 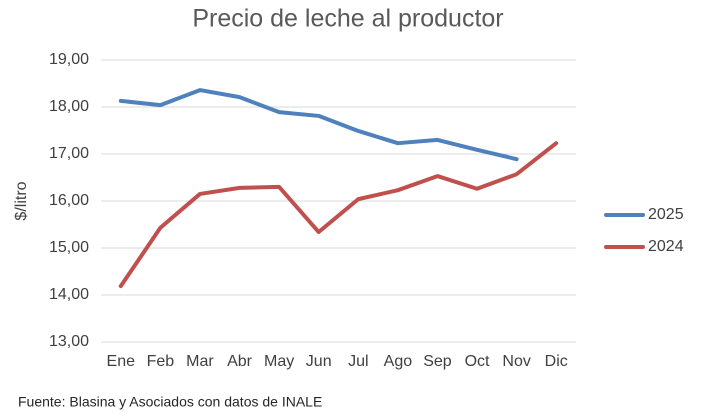 What do you see at coordinates (347, 19) in the screenshot?
I see `chart-title: Precio de leche al productor` at bounding box center [347, 19].